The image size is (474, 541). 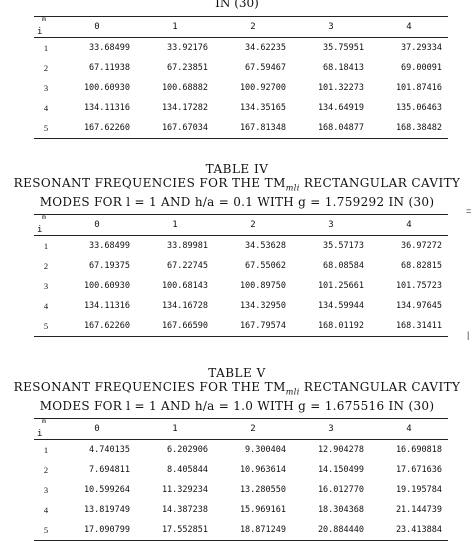 I want to click on table-cell: 101.25661, so click(x=340, y=286).